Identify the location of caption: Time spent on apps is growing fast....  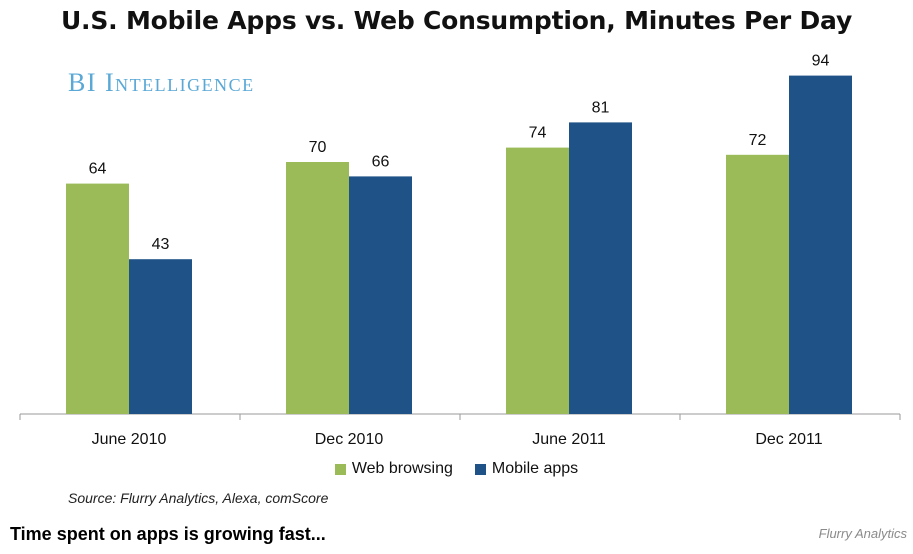
(168, 534).